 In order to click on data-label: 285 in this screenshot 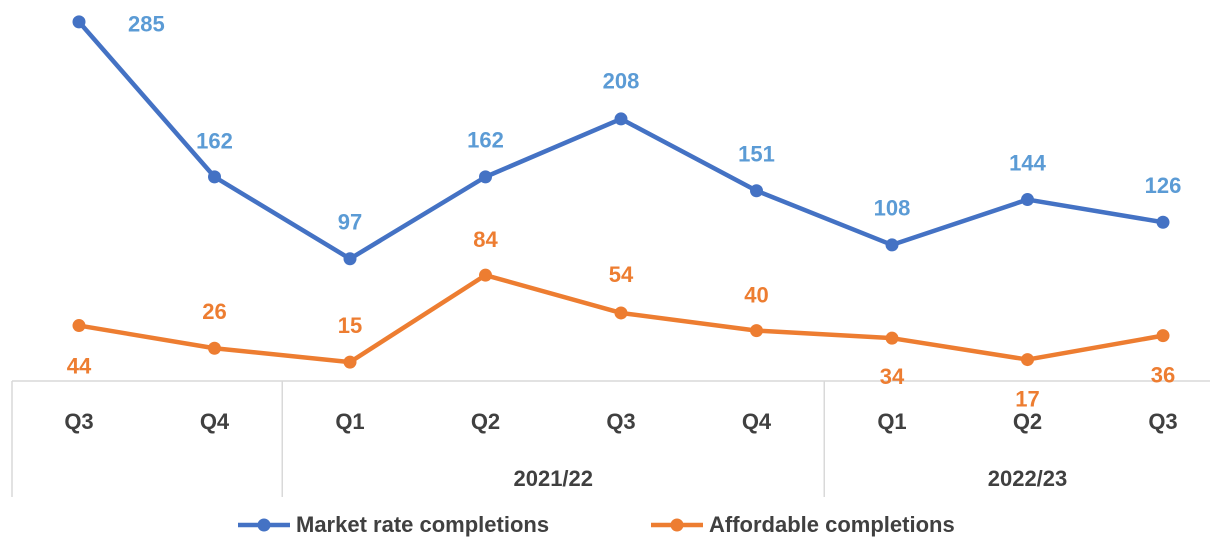, I will do `click(146, 24)`.